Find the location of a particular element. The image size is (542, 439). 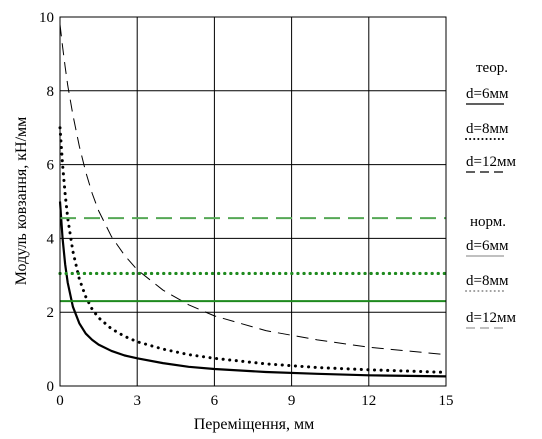

y-tick-label: 2 is located at coordinates (51, 313).